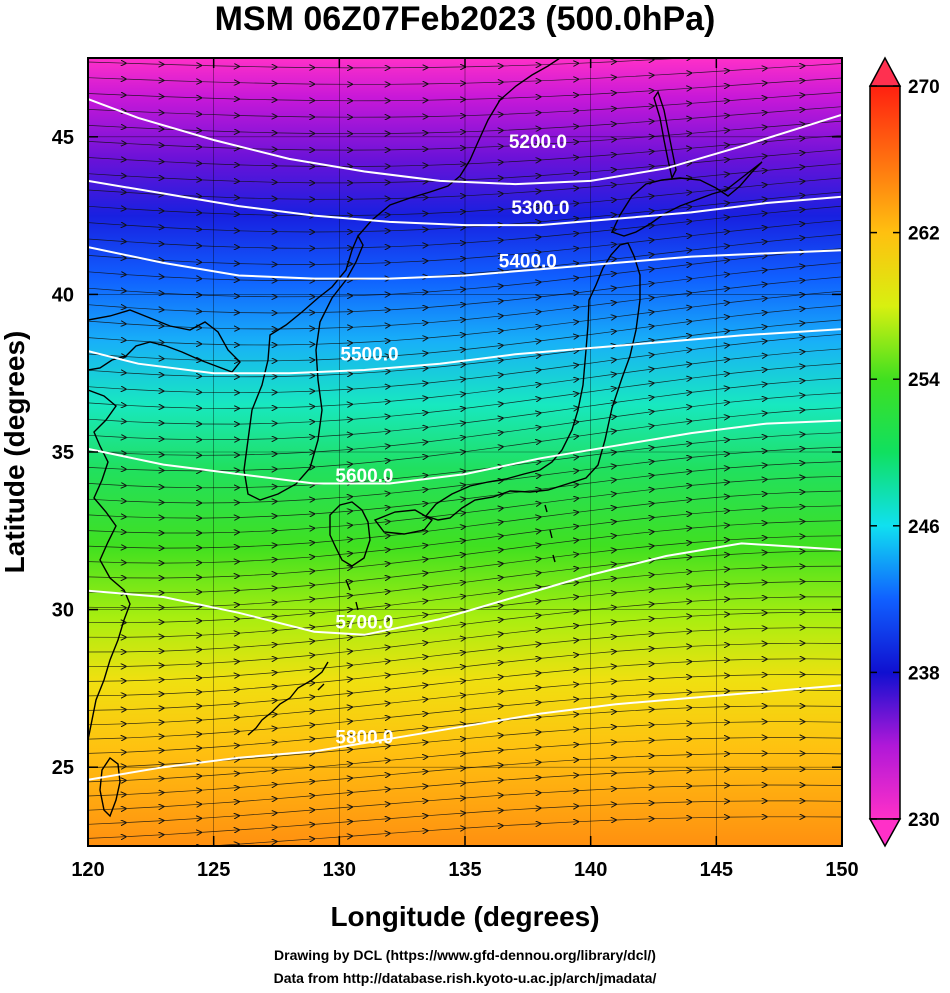 The width and height of the screenshot is (950, 993). What do you see at coordinates (63, 768) in the screenshot?
I see `y-tick-label: 25` at bounding box center [63, 768].